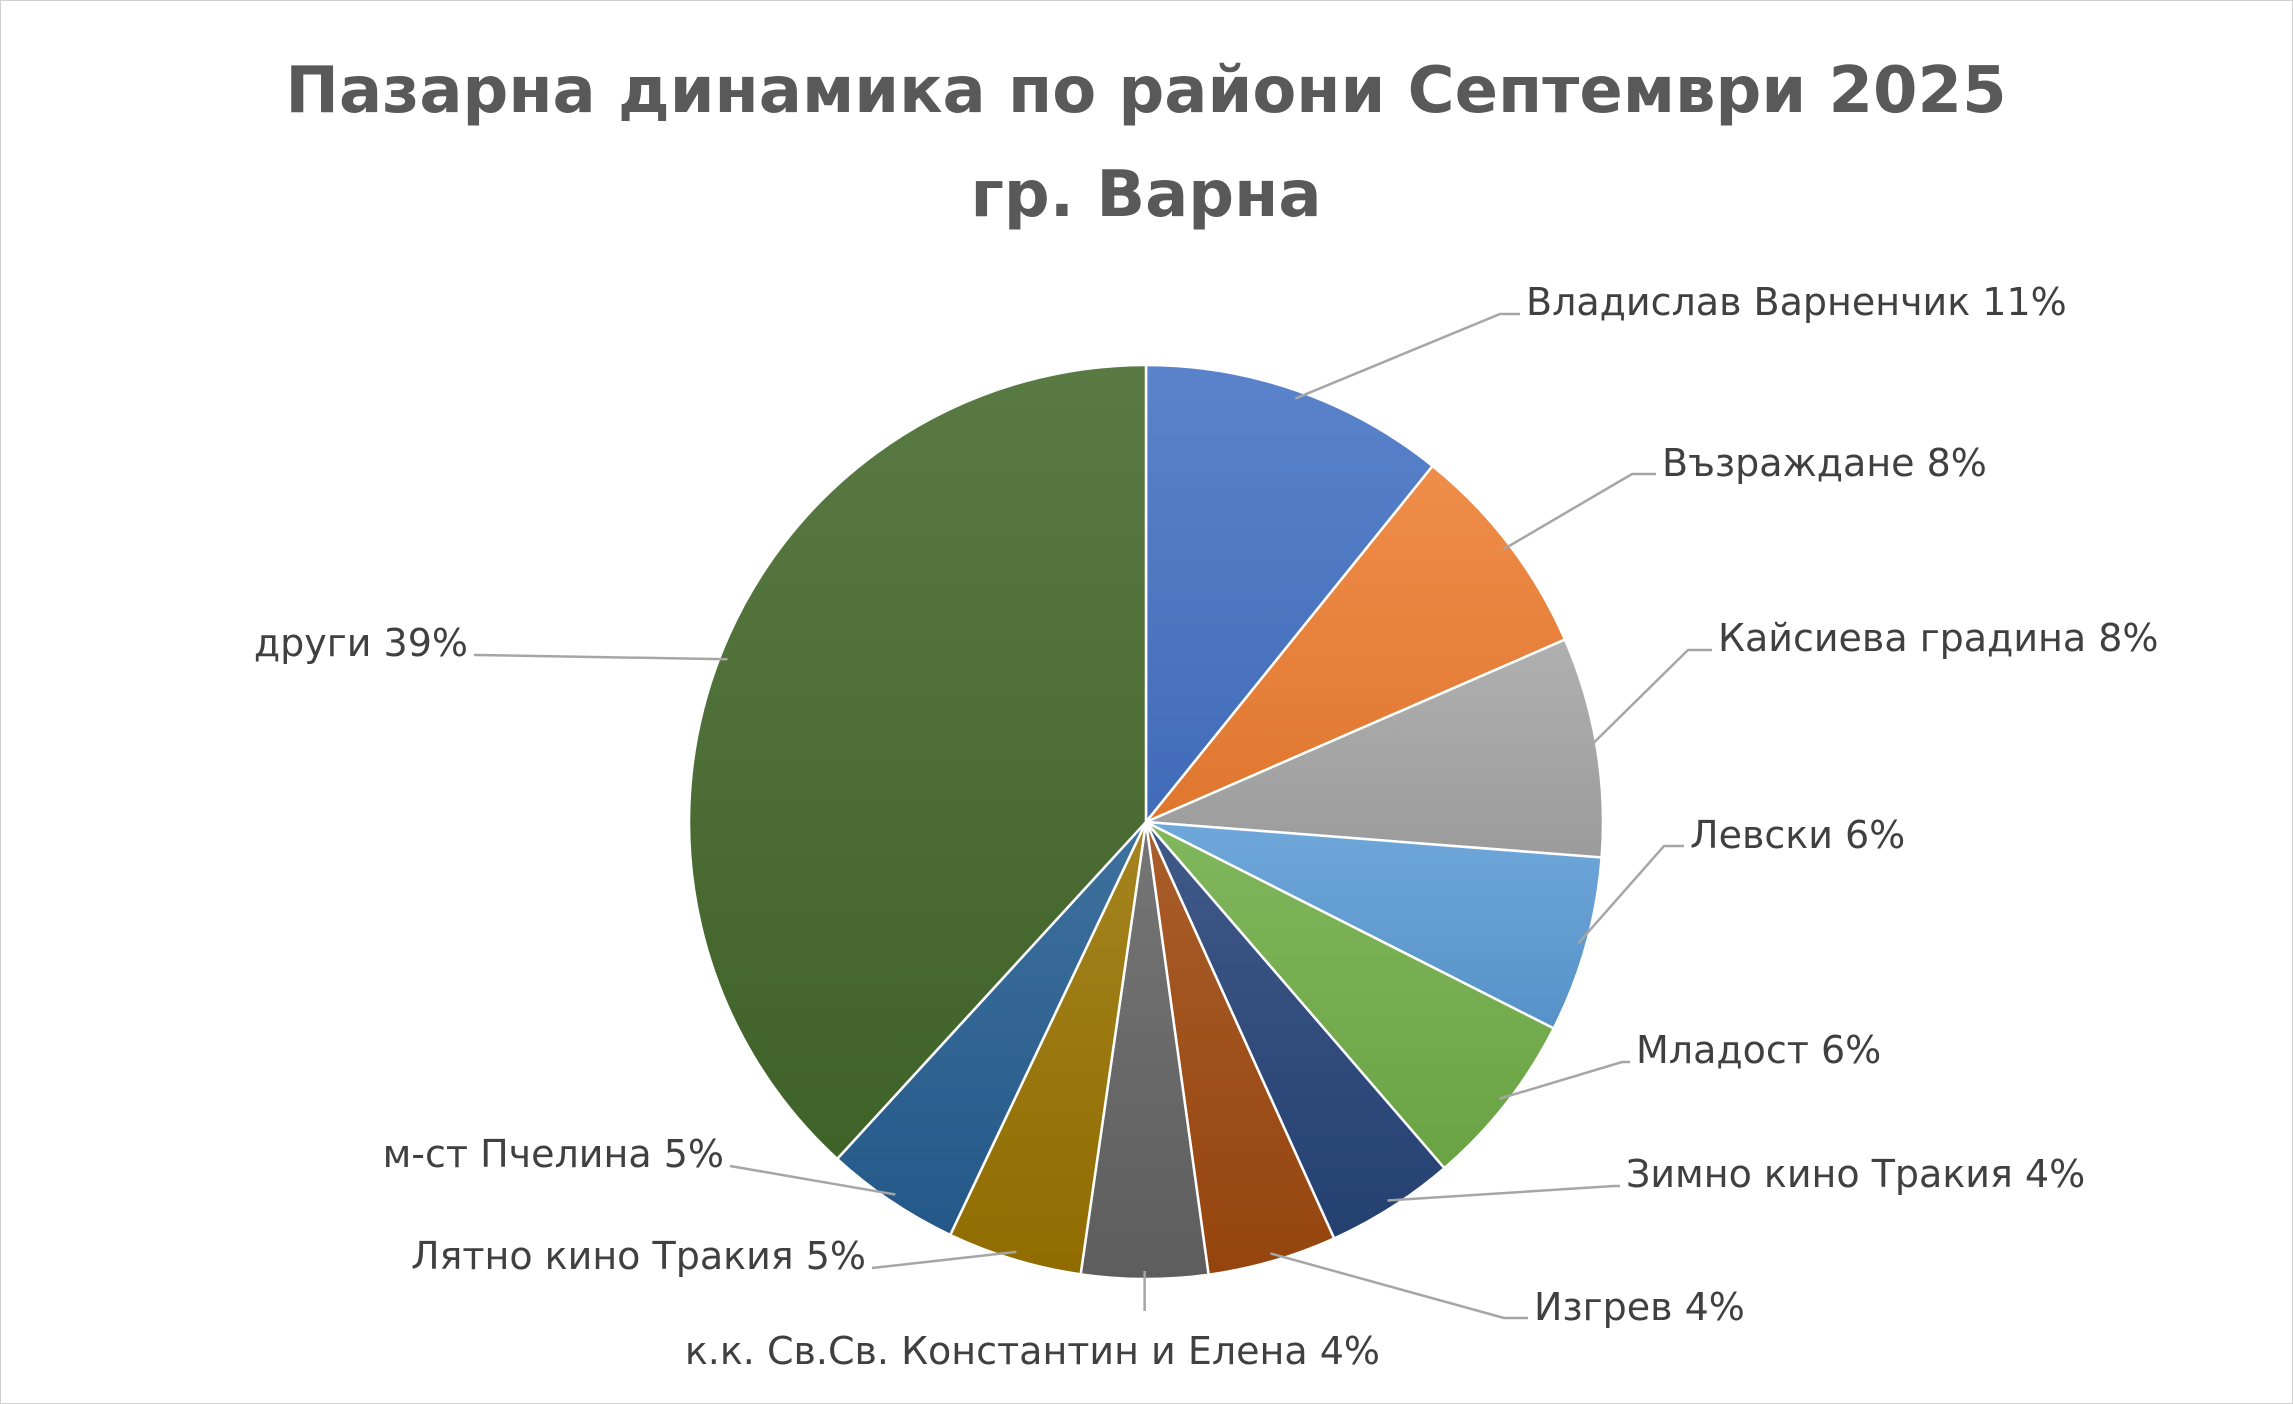  Describe the element at coordinates (1796, 302) in the screenshot. I see `slice-label: Владислав Варненчик 11%` at that location.